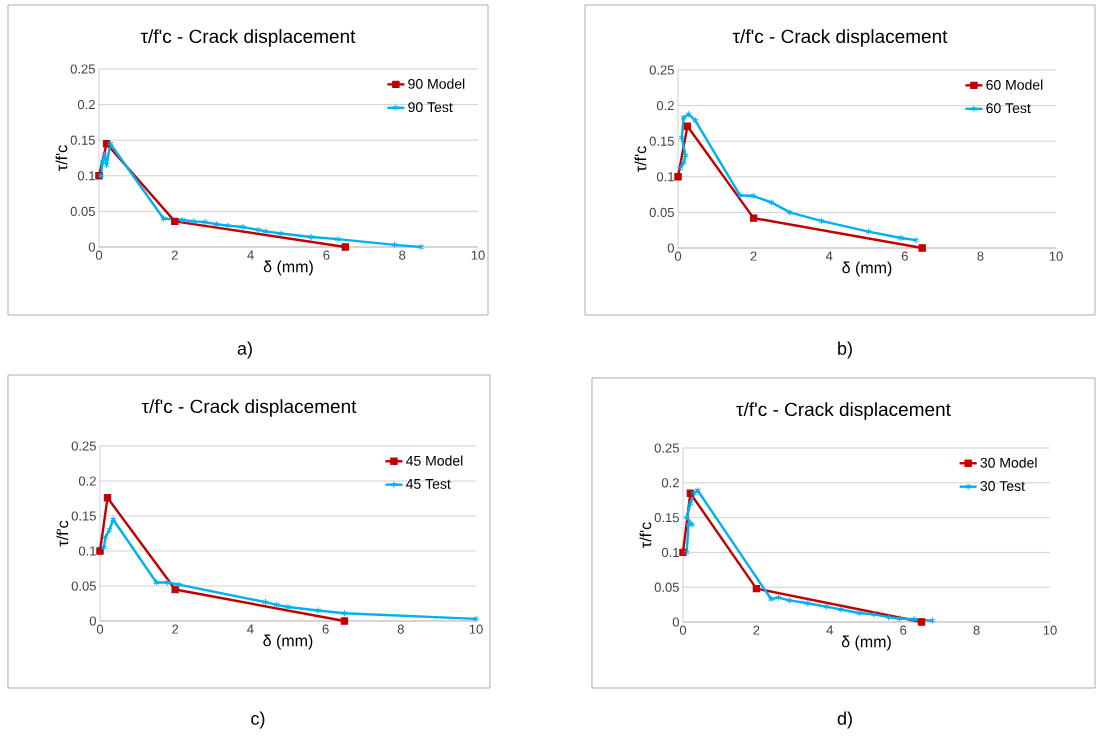  What do you see at coordinates (86, 176) in the screenshot?
I see `y-tick-label: 0.1` at bounding box center [86, 176].